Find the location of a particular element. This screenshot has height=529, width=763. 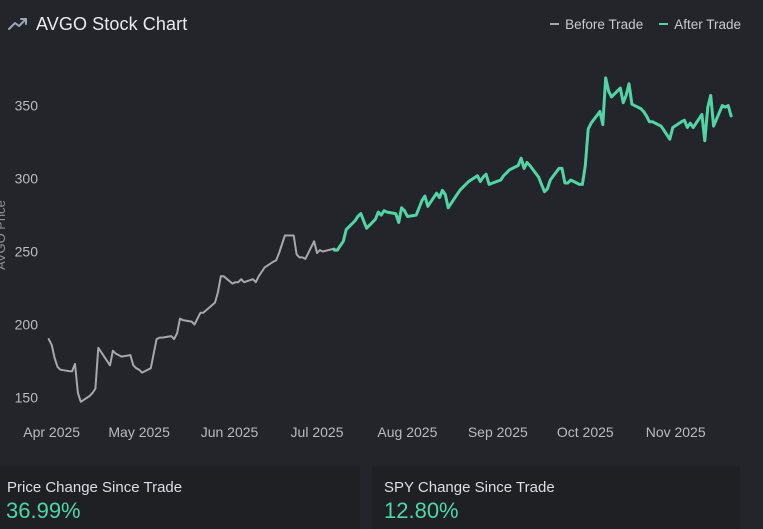

price-change-label: Price Change Since Trade is located at coordinates (95, 487).